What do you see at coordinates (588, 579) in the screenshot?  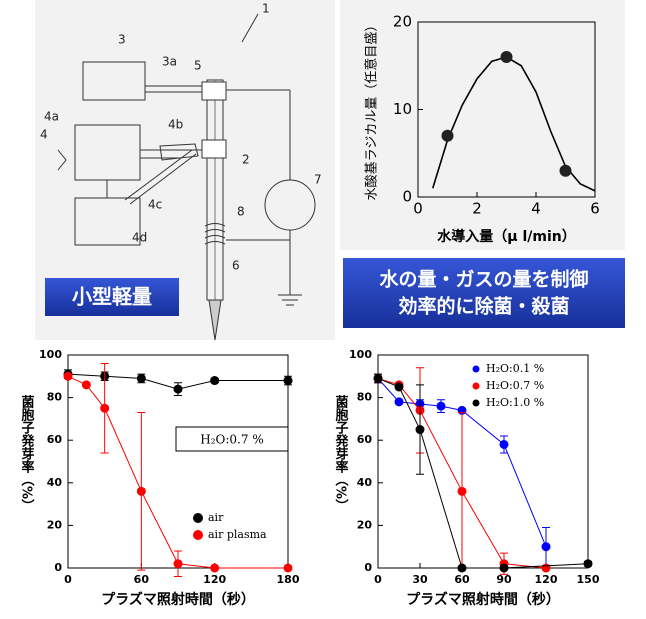 I see `x-tick-label: 150` at bounding box center [588, 579].